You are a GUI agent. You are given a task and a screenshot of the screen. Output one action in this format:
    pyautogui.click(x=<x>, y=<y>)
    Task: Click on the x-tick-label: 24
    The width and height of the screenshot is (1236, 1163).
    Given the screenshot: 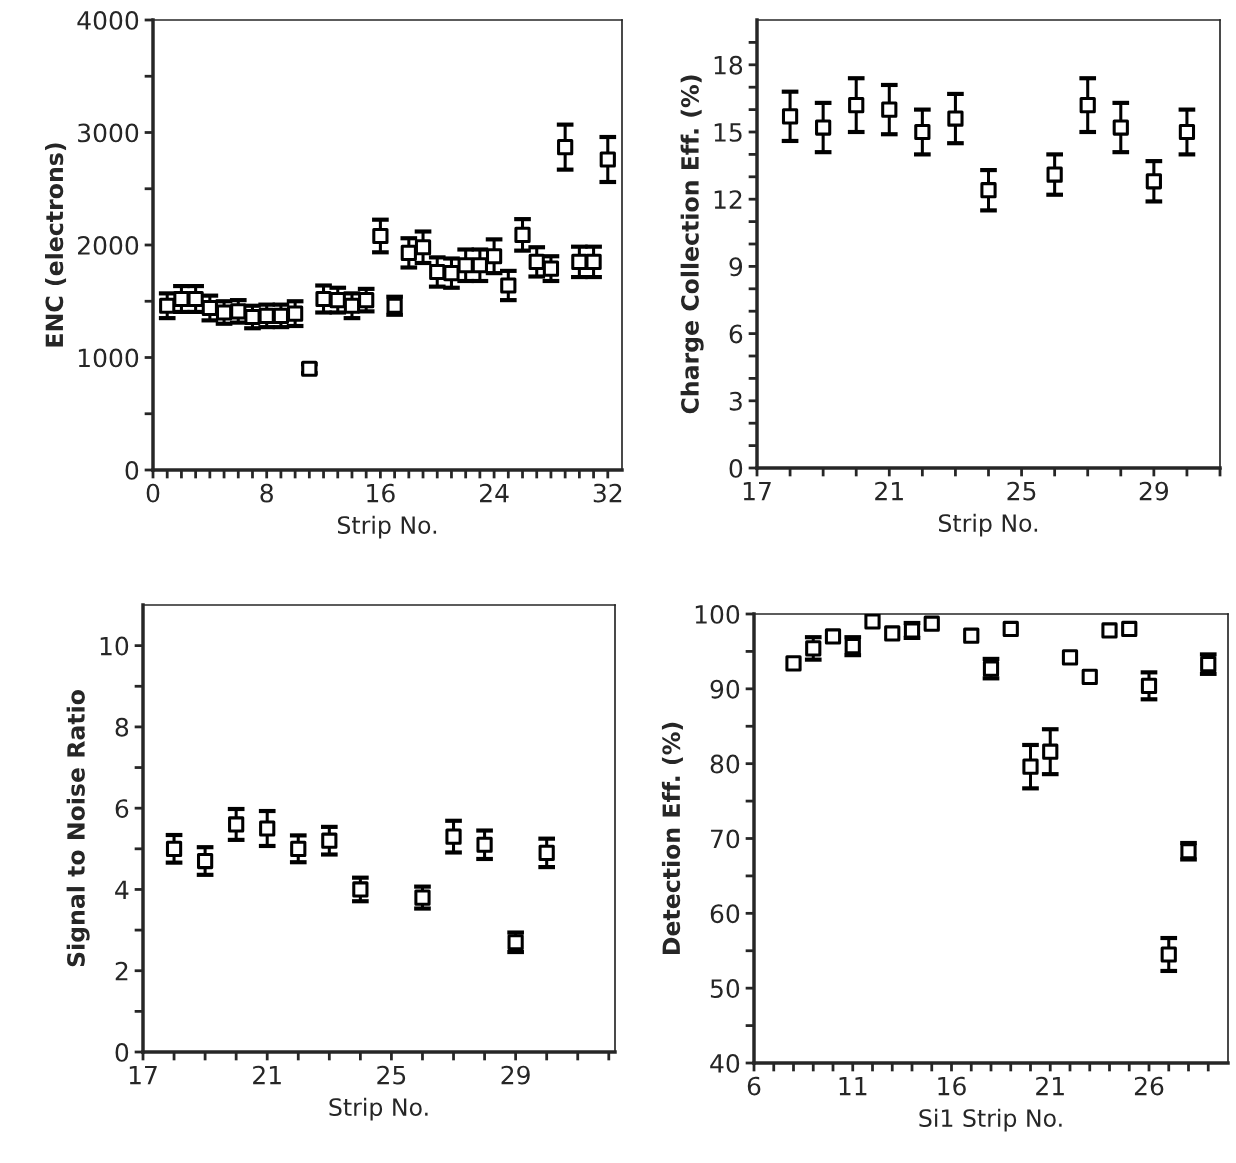 What is the action you would take?
    pyautogui.click(x=494, y=493)
    